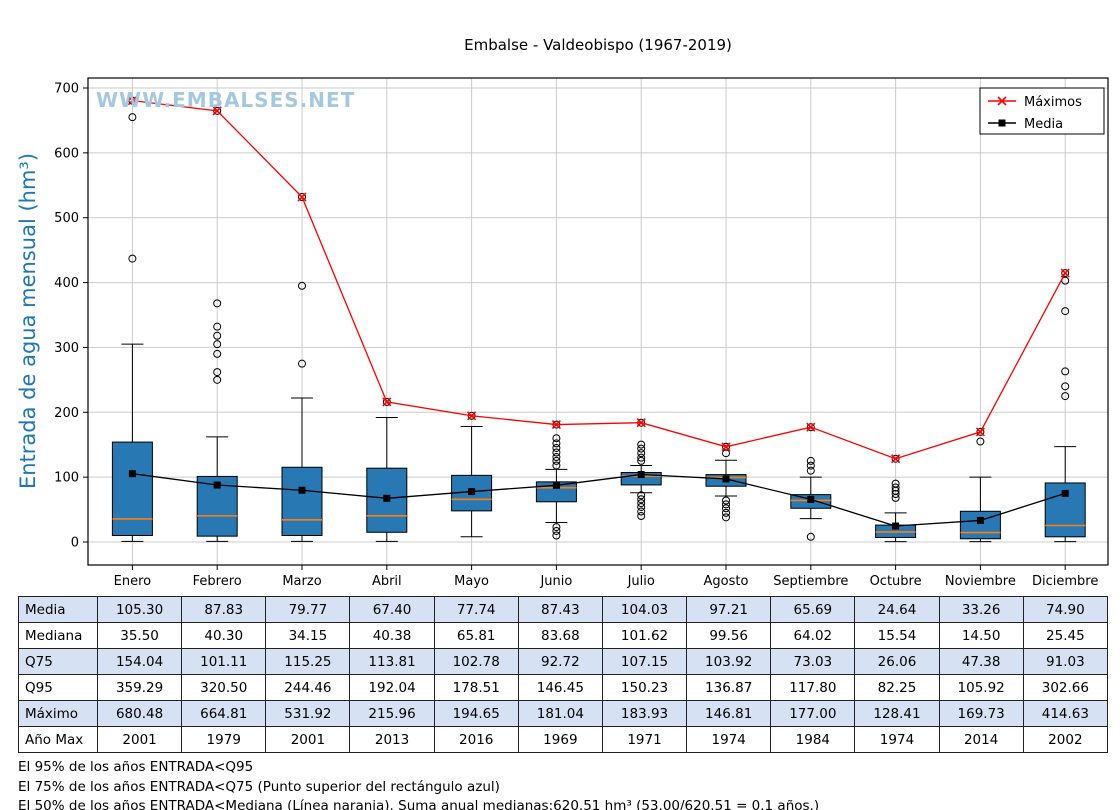  Describe the element at coordinates (58, 609) in the screenshot. I see `stats-row-header: Media` at that location.